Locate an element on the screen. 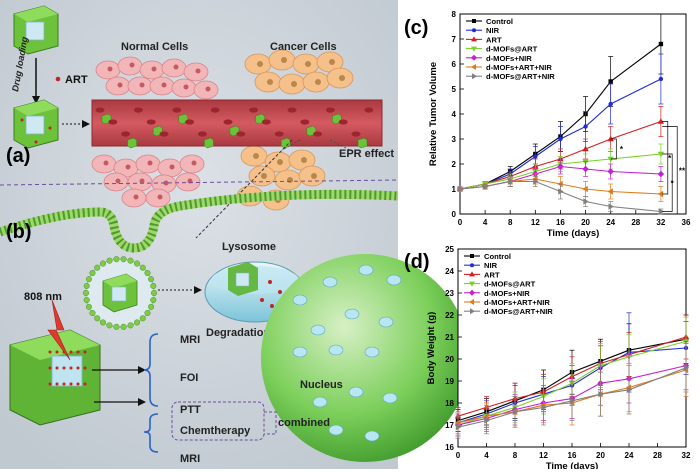 This screenshot has height=474, width=700. epr-effect-label: EPR effect is located at coordinates (366, 154).